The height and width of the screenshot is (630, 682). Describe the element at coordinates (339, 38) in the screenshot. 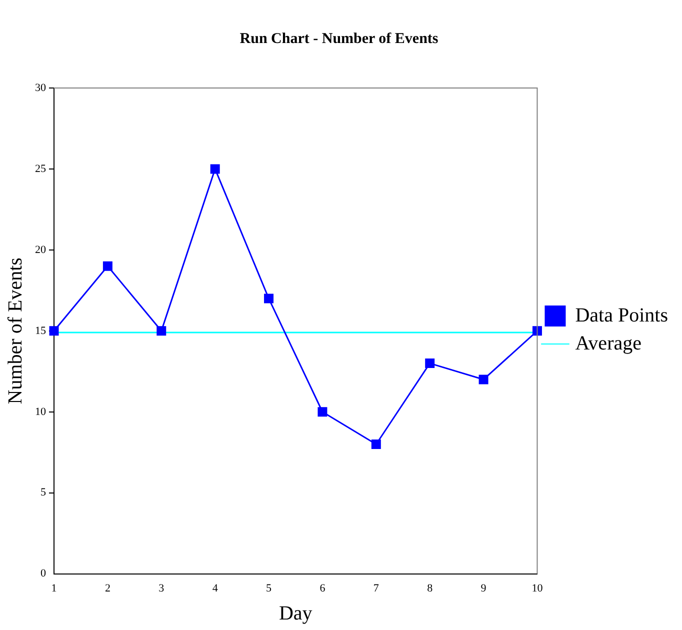

I see `chart-title: Run Chart - Number of Events` at that location.